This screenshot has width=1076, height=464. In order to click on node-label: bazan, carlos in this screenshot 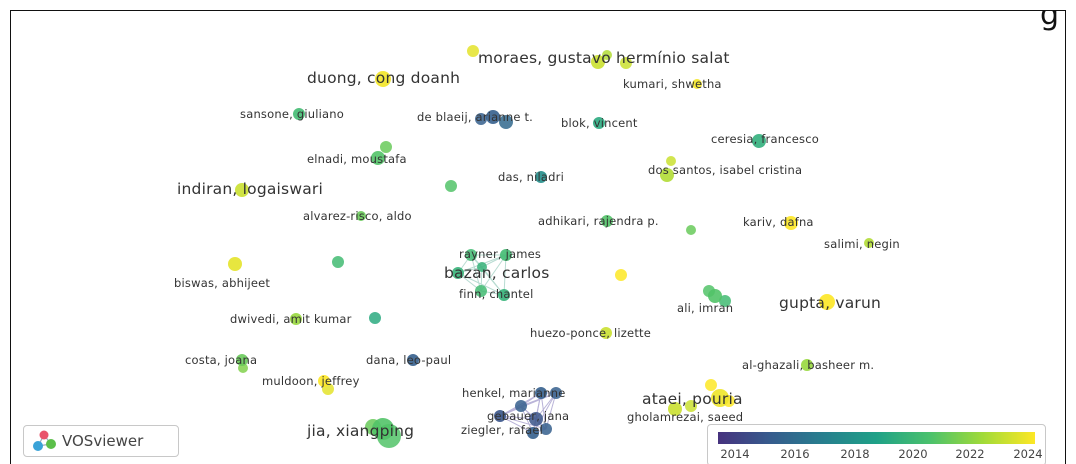, I will do `click(497, 273)`.